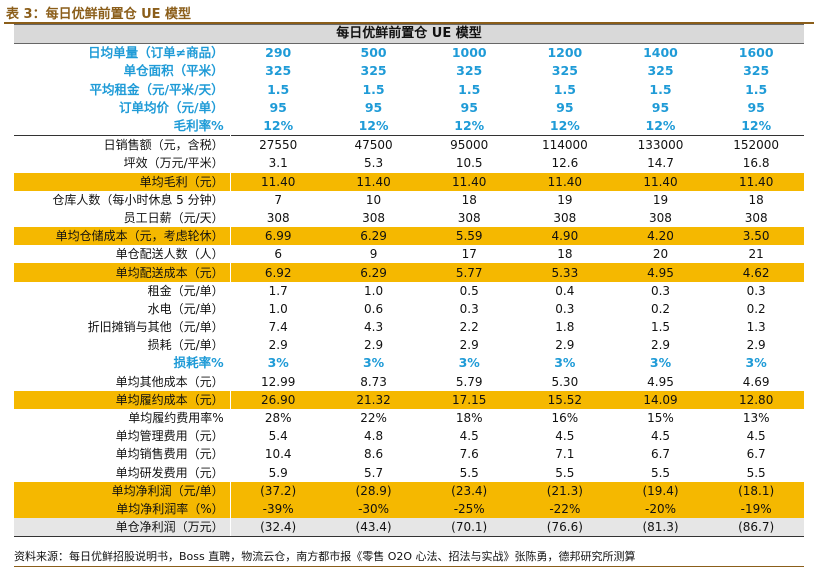 The height and width of the screenshot is (587, 820). What do you see at coordinates (660, 418) in the screenshot?
I see `table-cell: 15%` at bounding box center [660, 418].